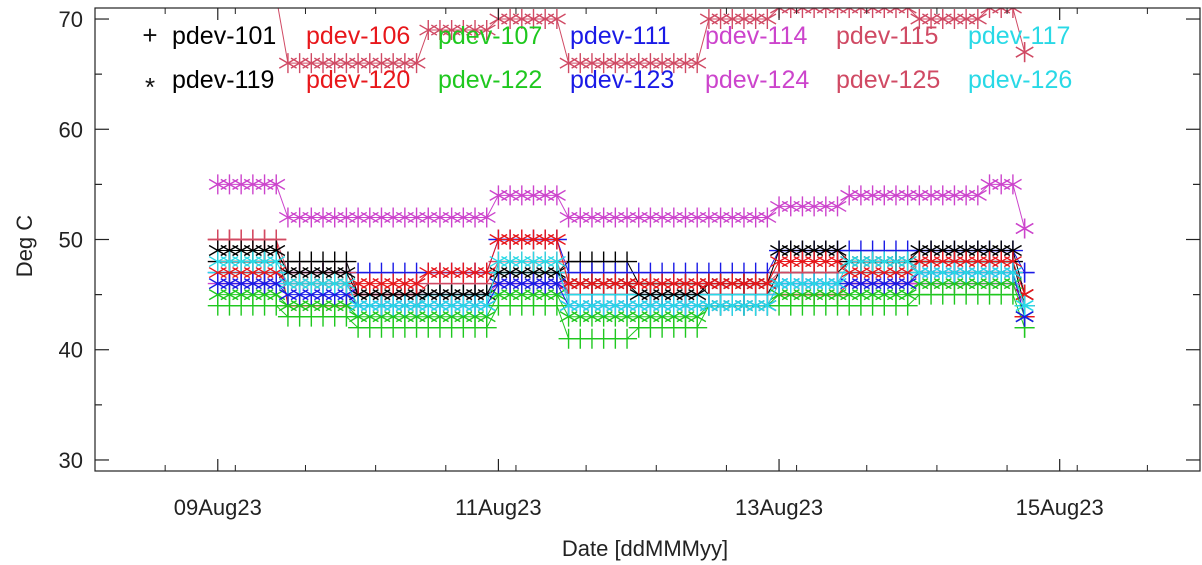 The image size is (1202, 565). What do you see at coordinates (218, 507) in the screenshot?
I see `x-tick-label: 09Aug23` at bounding box center [218, 507].